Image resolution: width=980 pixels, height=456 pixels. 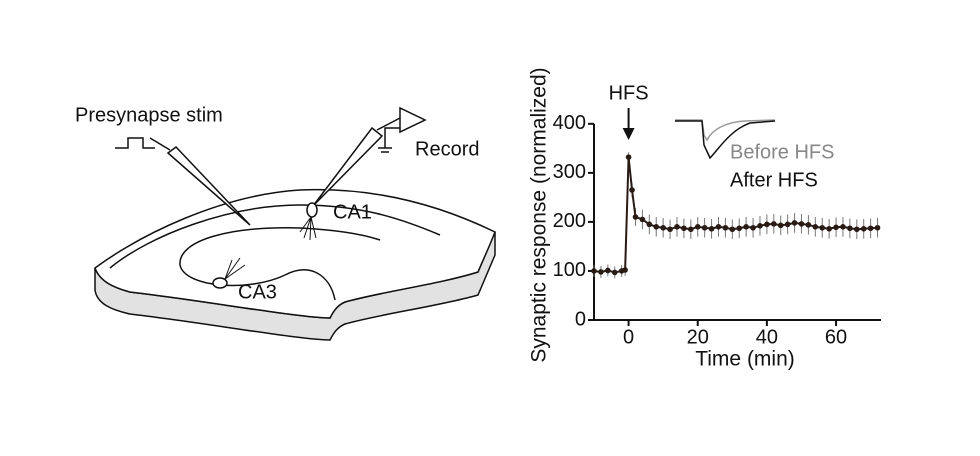 What do you see at coordinates (745, 359) in the screenshot?
I see `x-axis-label: Time (min)` at bounding box center [745, 359].